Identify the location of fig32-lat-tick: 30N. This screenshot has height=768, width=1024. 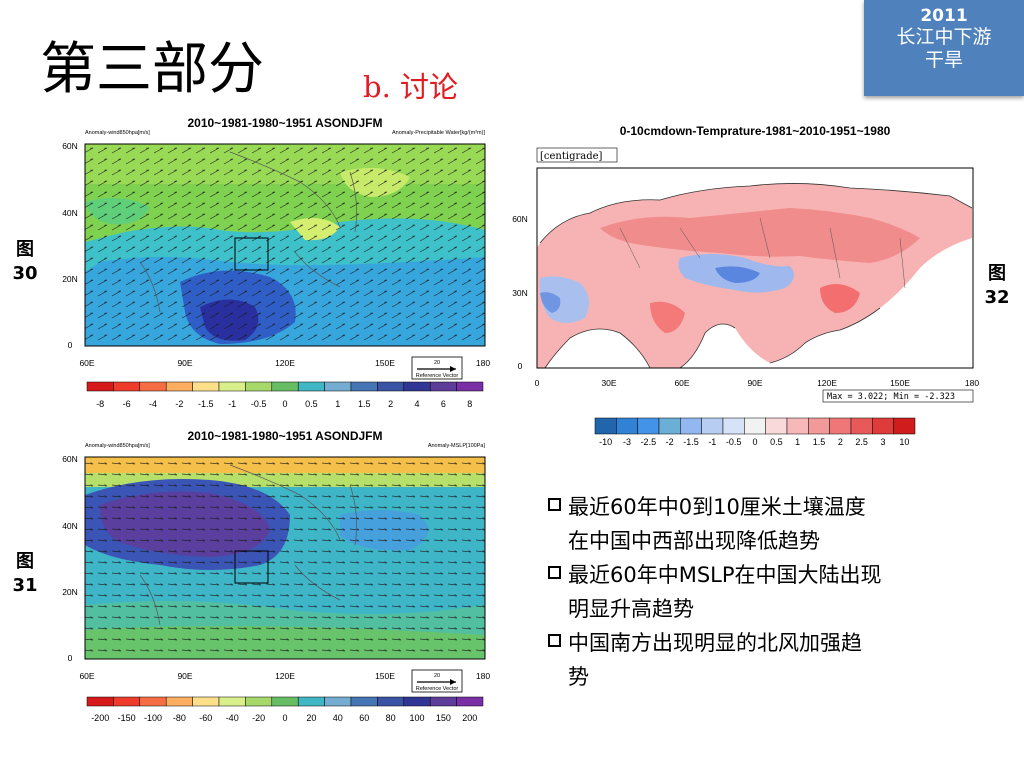
(520, 293).